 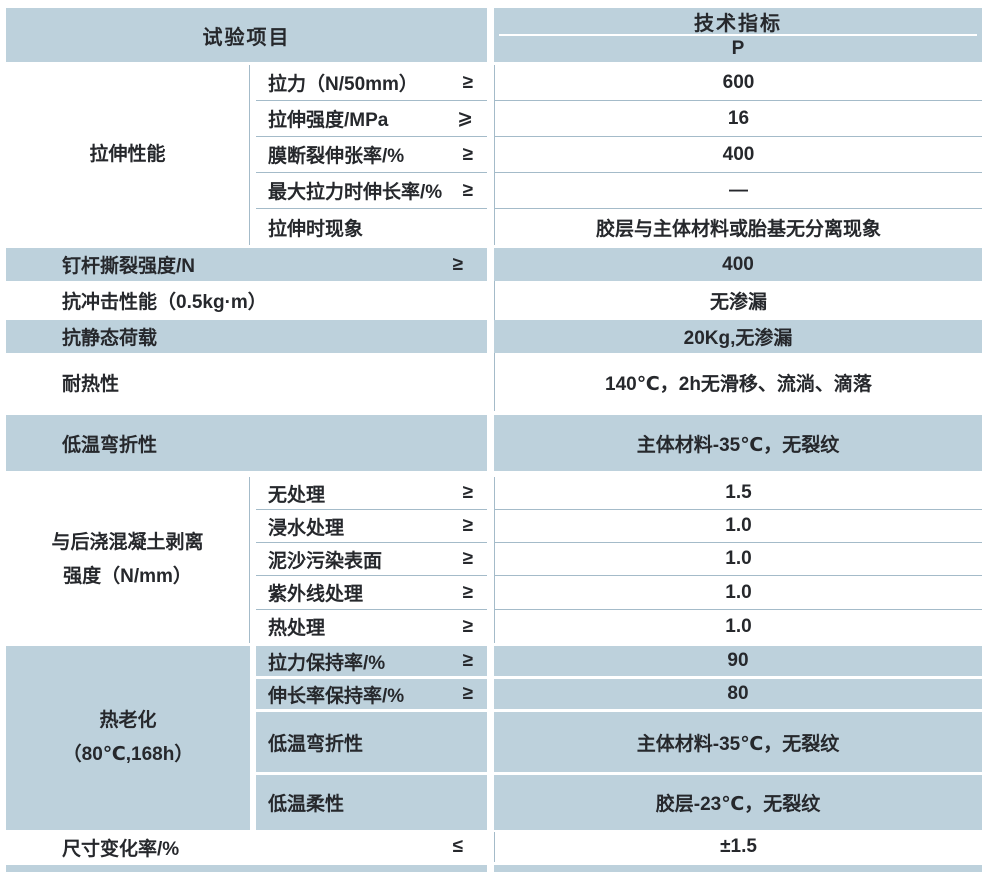 I want to click on table-row: 钉杆撕裂强度/N ≥400, so click(x=494, y=264).